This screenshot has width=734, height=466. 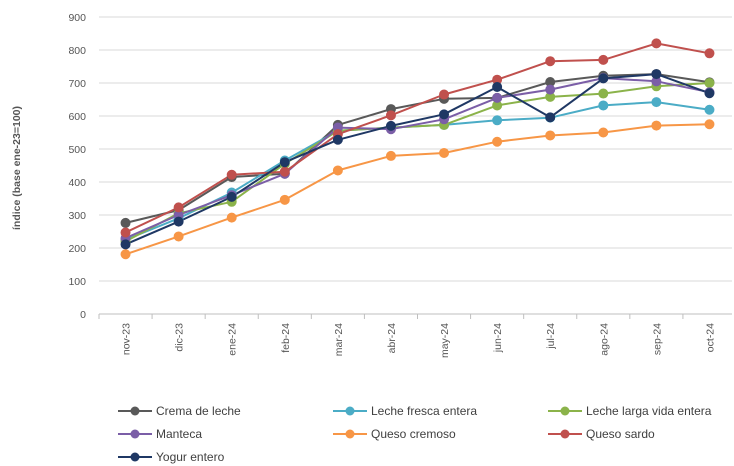 What do you see at coordinates (77, 117) in the screenshot?
I see `y-tick-label: 600` at bounding box center [77, 117].